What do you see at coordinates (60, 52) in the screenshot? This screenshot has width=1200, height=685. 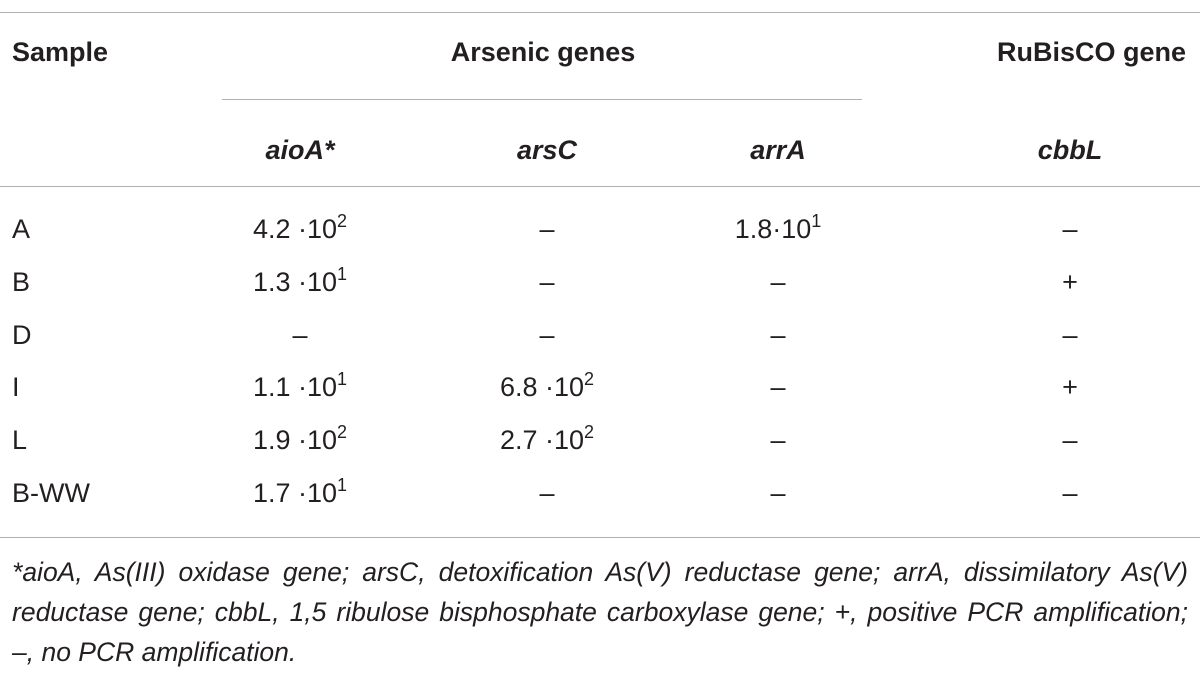 I see `header-cell: Sample` at bounding box center [60, 52].